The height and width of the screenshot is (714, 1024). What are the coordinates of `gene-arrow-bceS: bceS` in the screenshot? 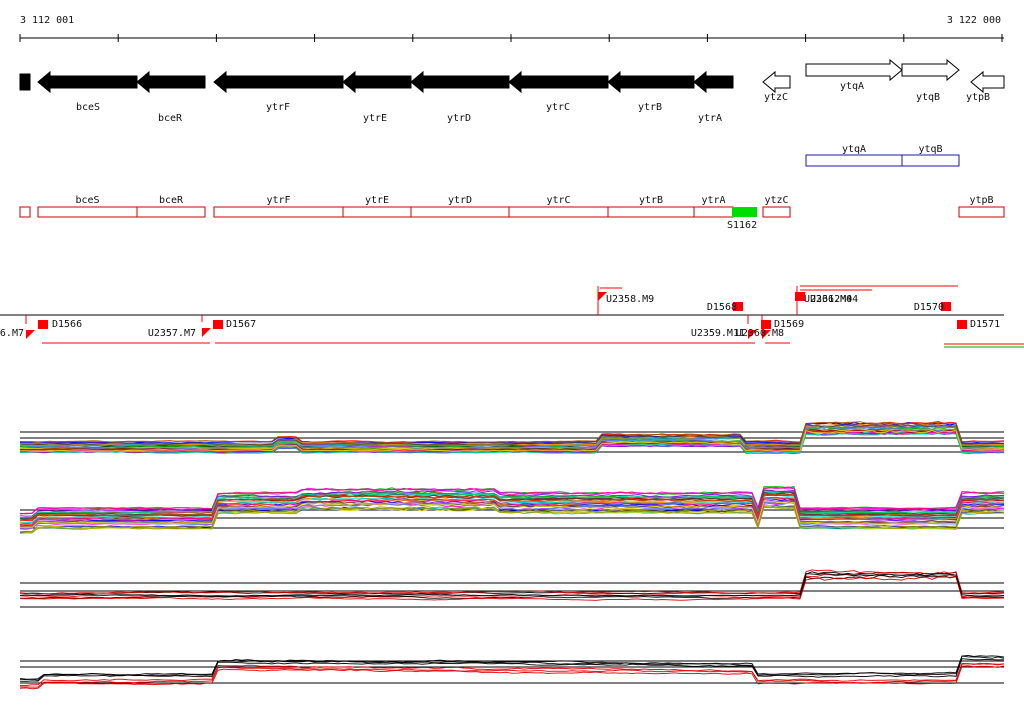 It's located at (87, 91).